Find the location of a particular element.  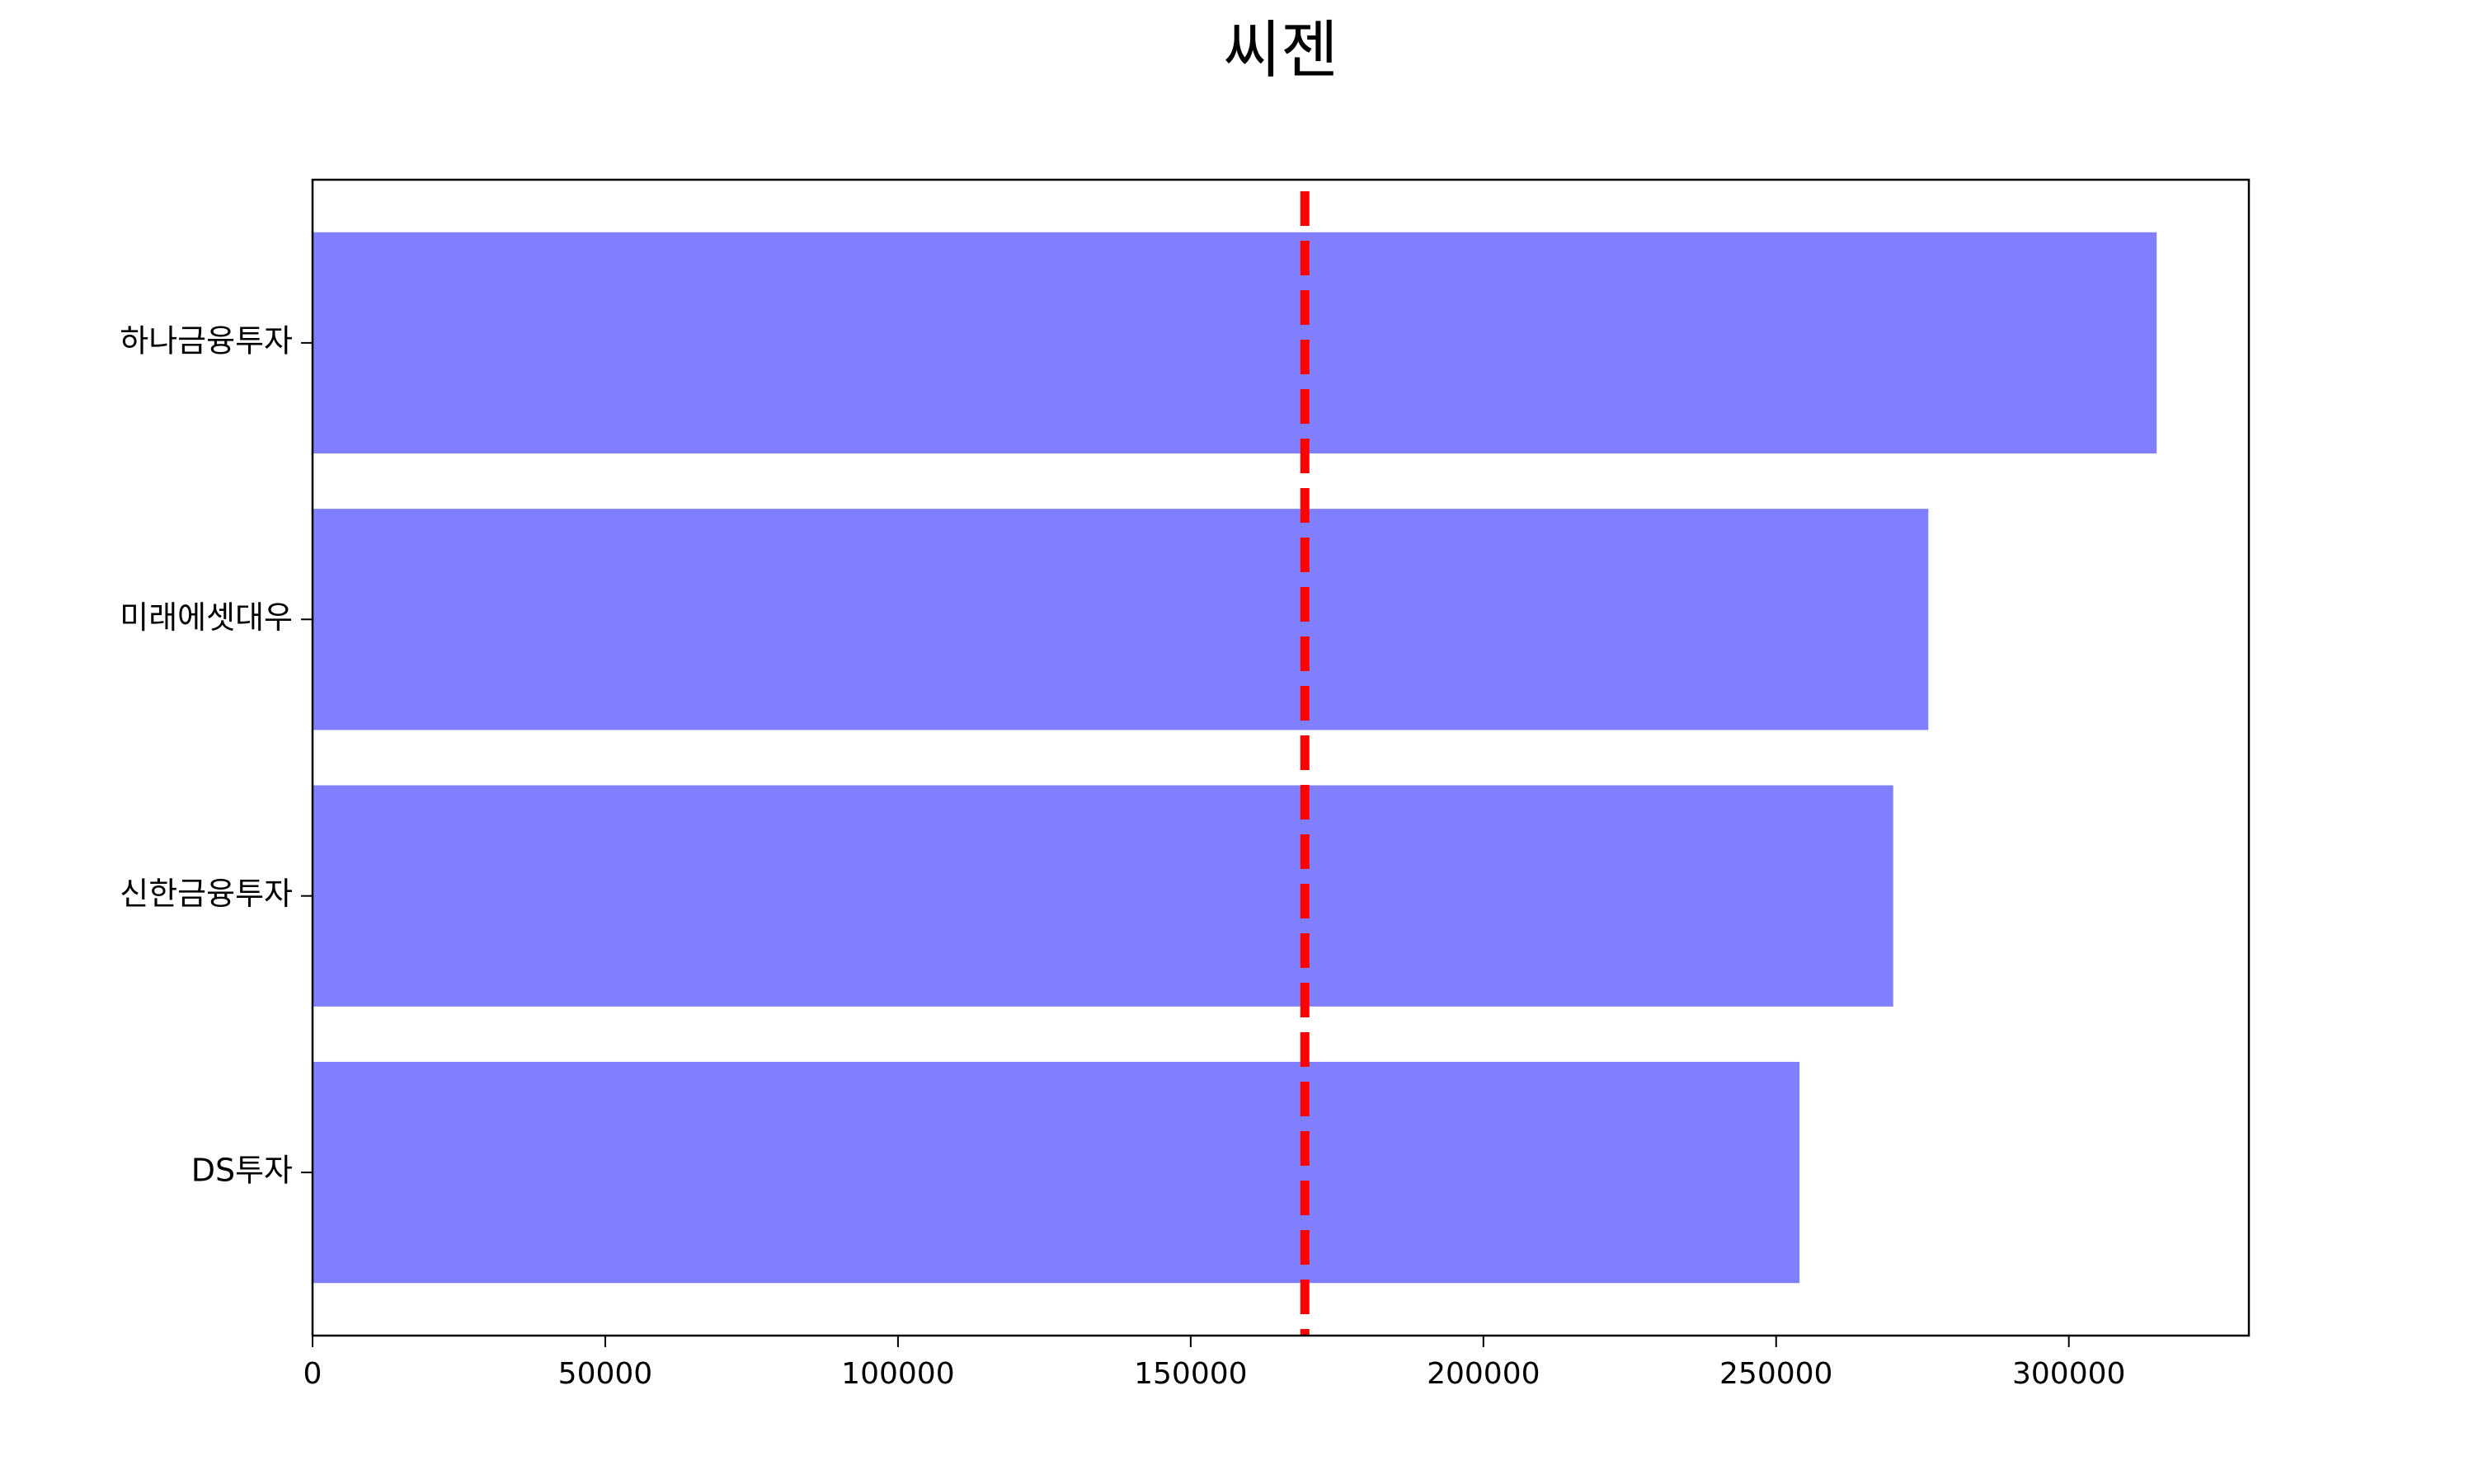

x-tick-label: 150000 is located at coordinates (1190, 1374).